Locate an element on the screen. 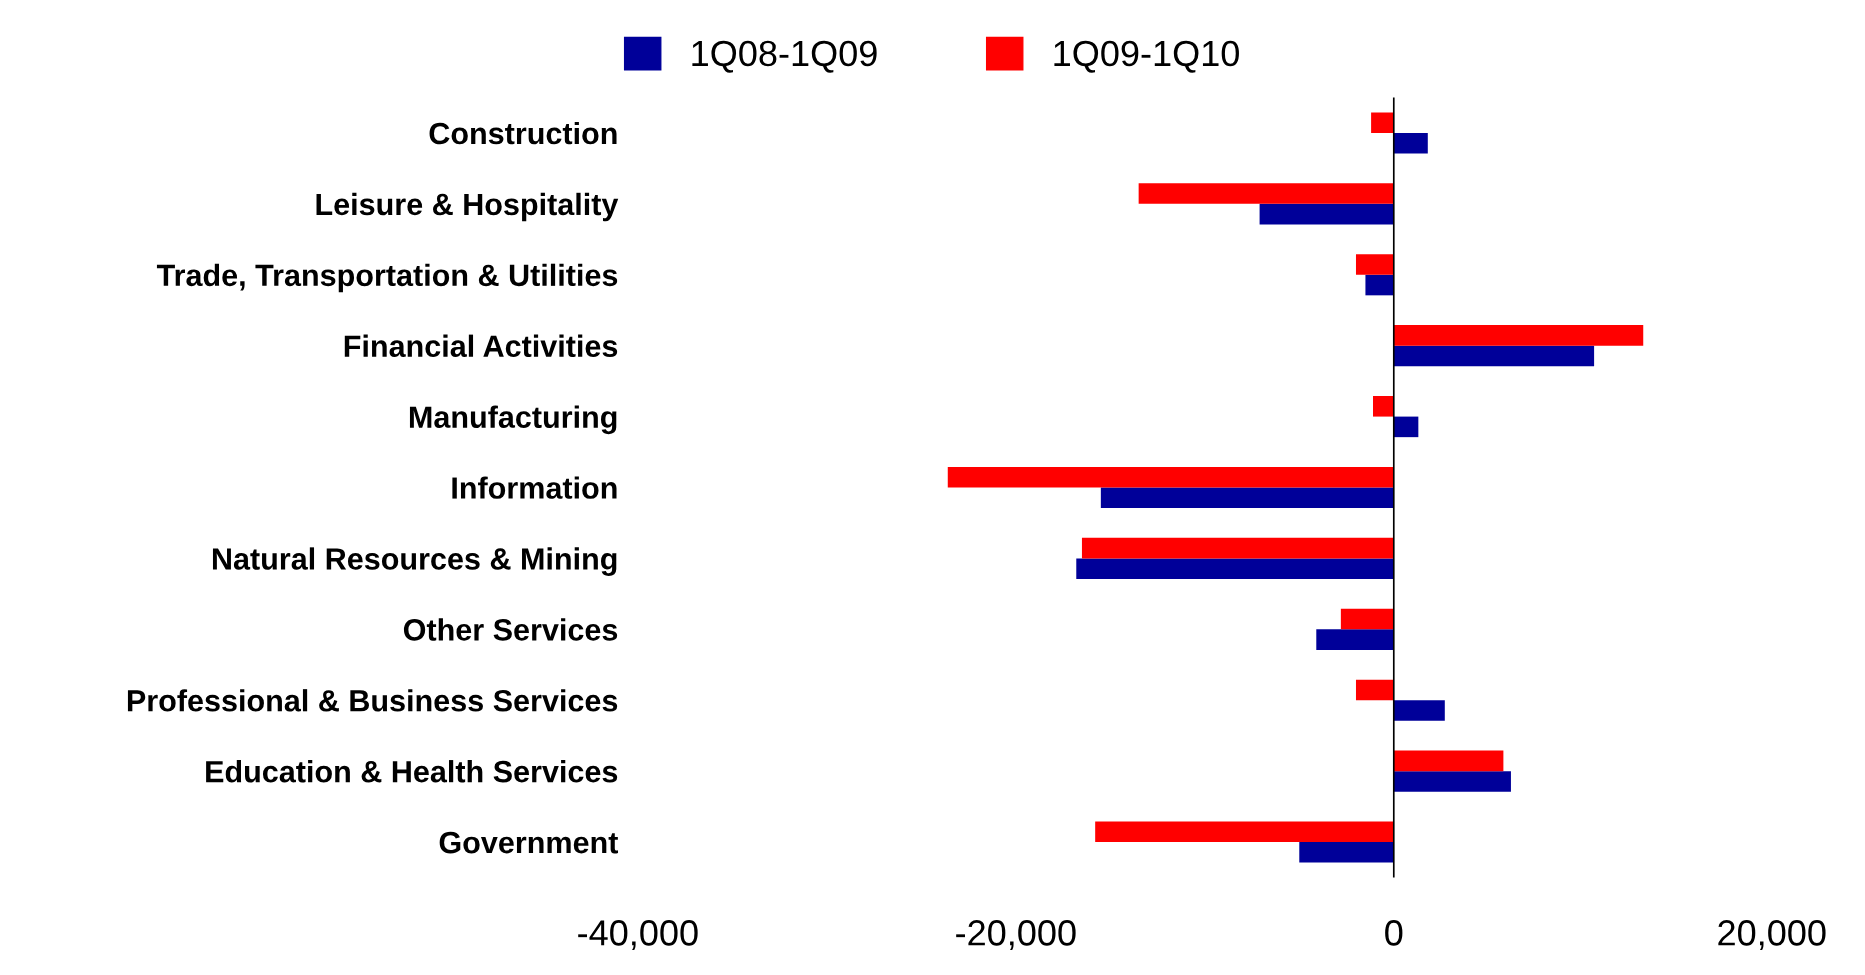 The width and height of the screenshot is (1865, 975). y-tick-label: Other Services is located at coordinates (510, 629).